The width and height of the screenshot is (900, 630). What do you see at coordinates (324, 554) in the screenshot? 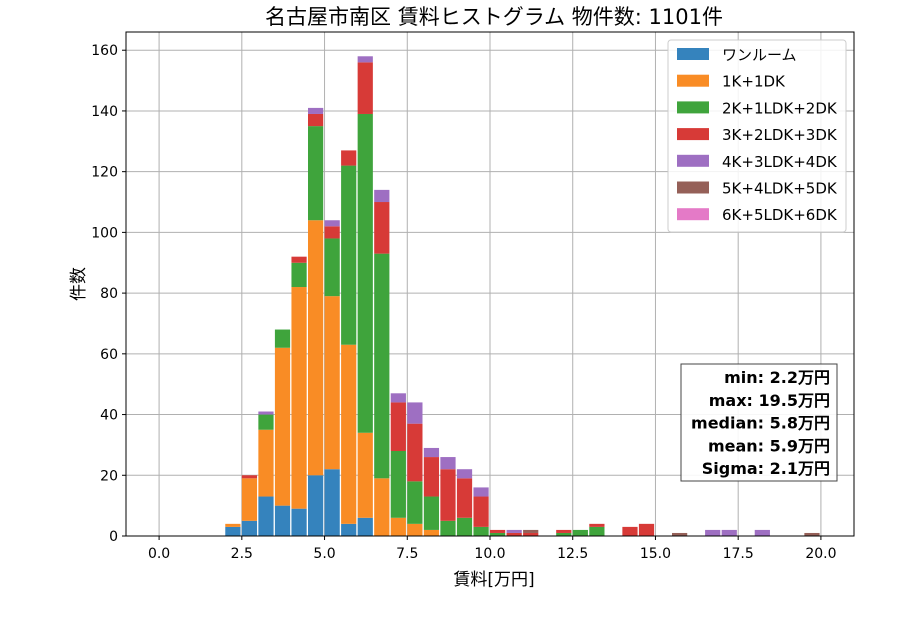
I see `x-tick-label: 5.0` at bounding box center [324, 554].